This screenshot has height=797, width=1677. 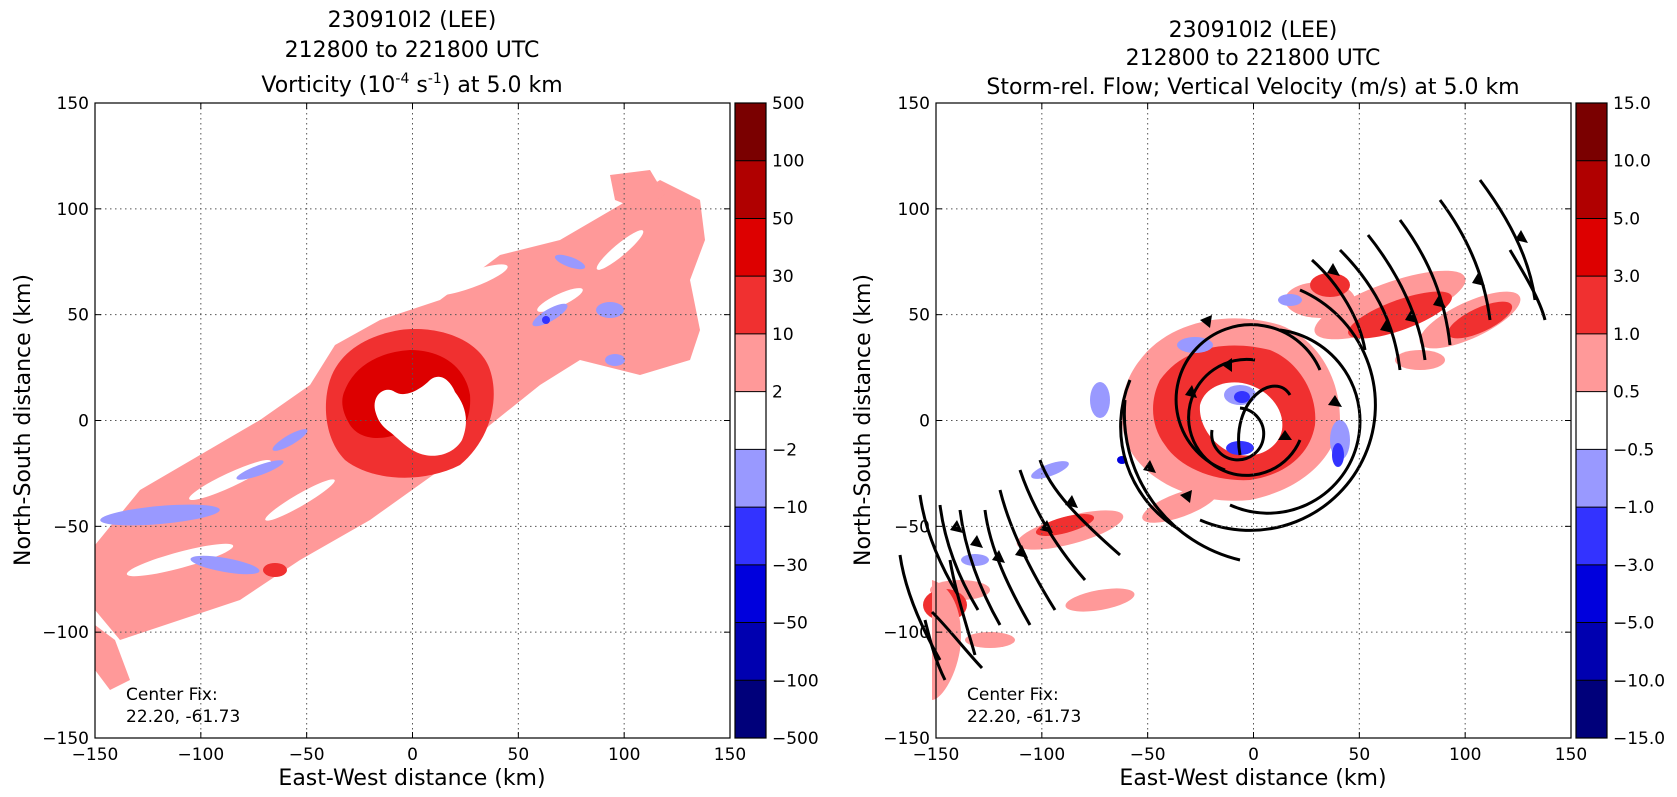 I want to click on colorbar-label: −50, so click(x=790, y=624).